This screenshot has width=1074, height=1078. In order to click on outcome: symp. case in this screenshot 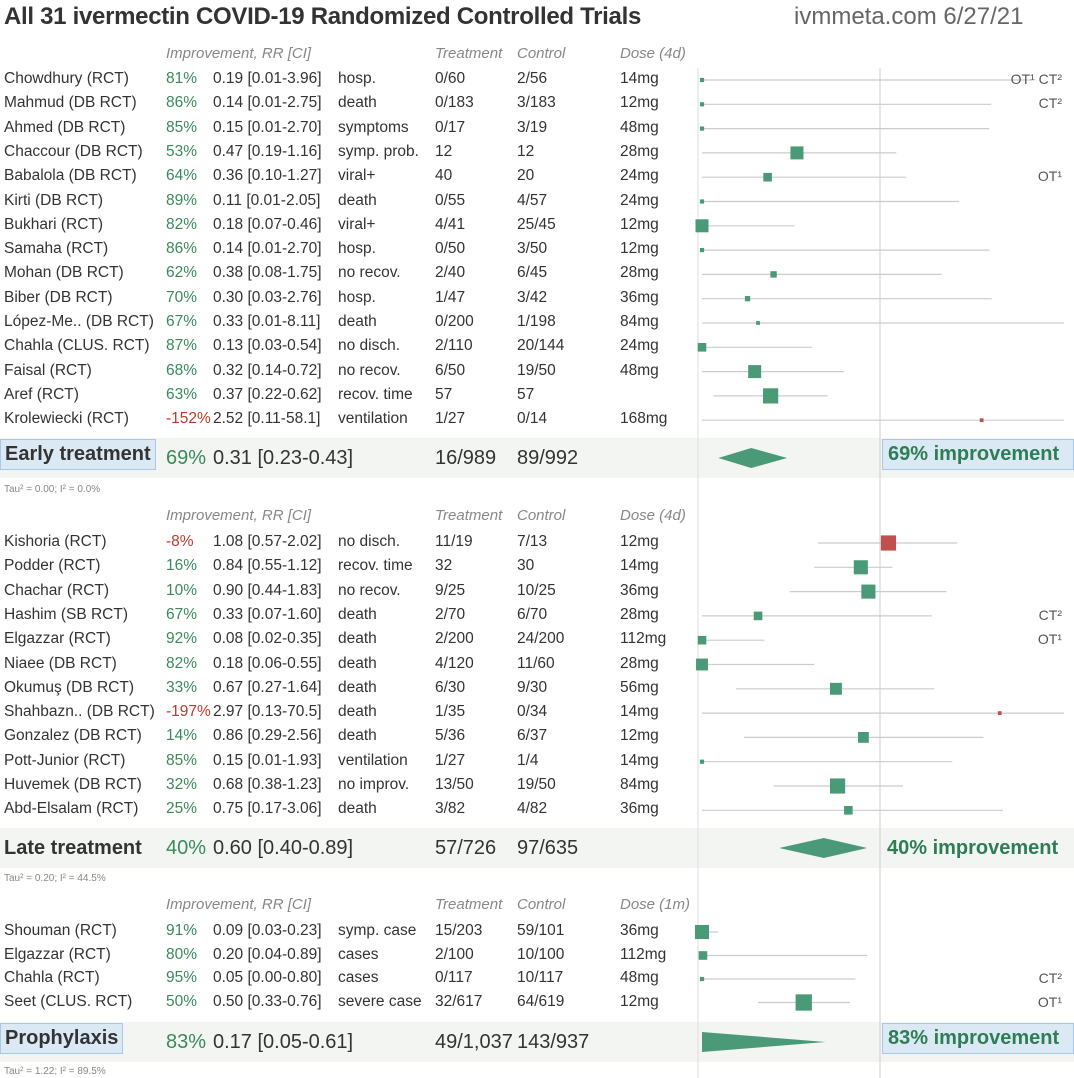, I will do `click(377, 930)`.